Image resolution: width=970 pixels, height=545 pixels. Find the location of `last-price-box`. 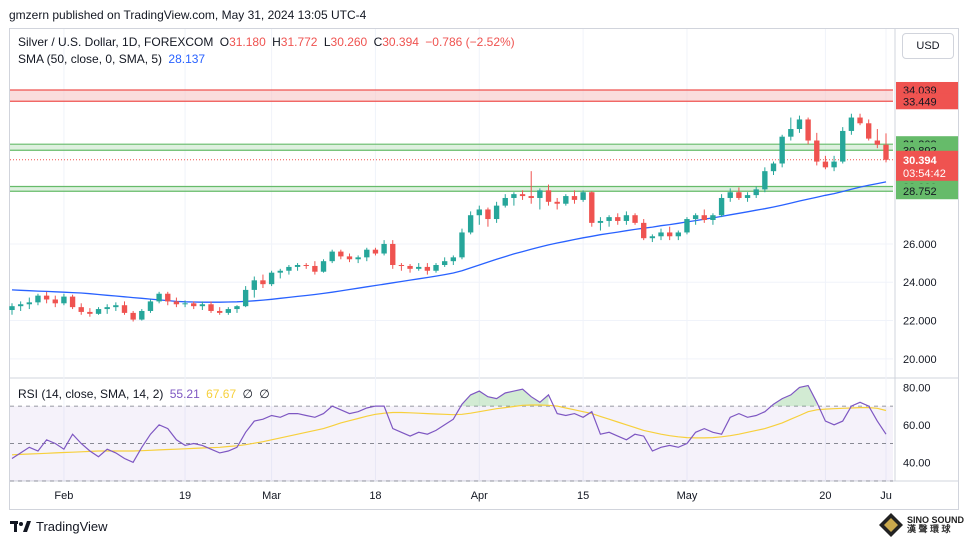

last-price-box is located at coordinates (927, 165).